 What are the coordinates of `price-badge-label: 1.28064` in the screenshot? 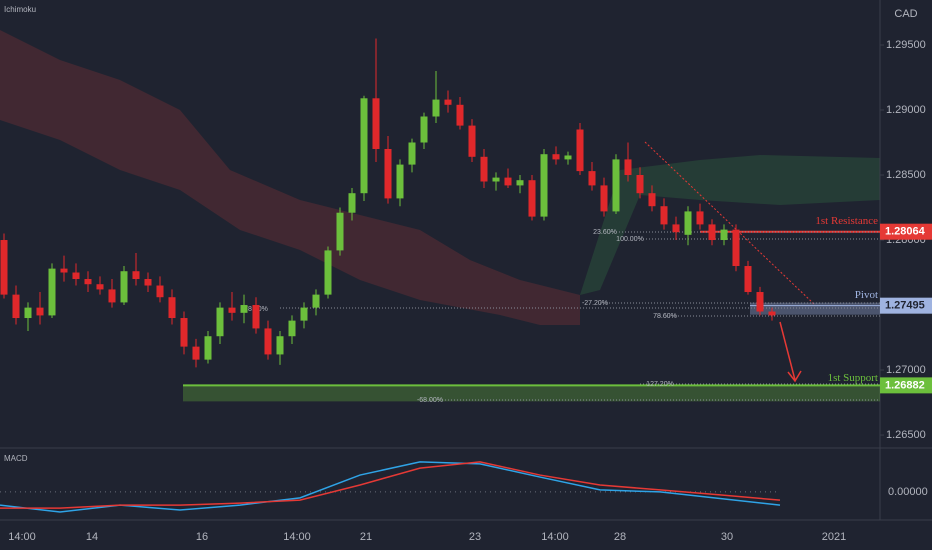 It's located at (905, 232).